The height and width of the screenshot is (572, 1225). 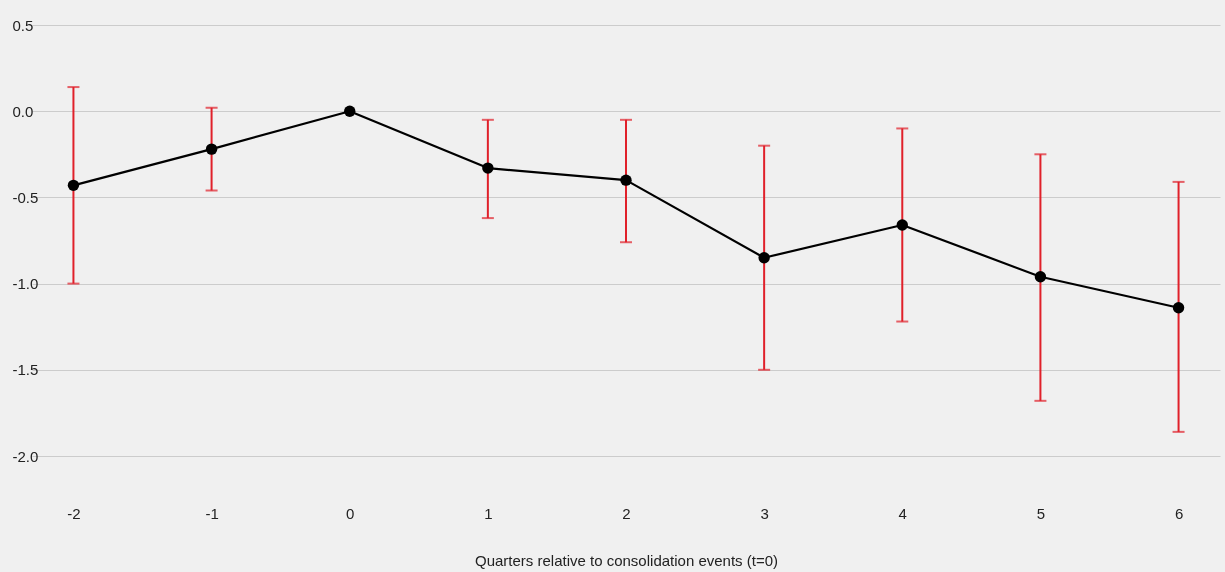 I want to click on y-tick-label: -0.5, so click(x=25, y=197).